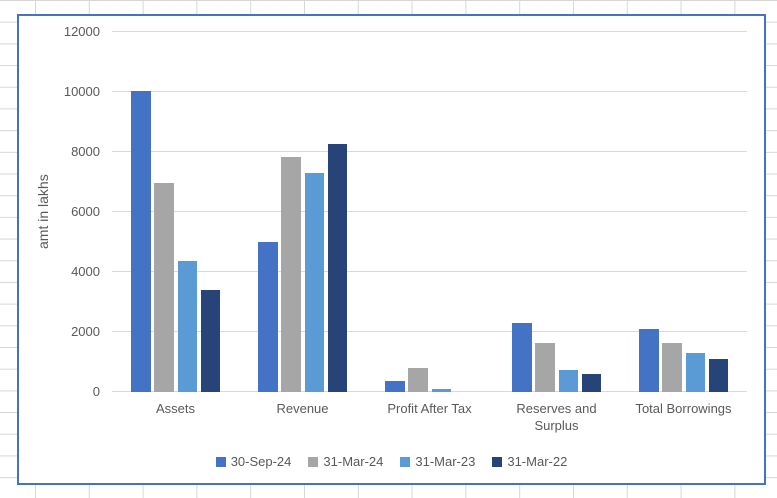  What do you see at coordinates (96, 391) in the screenshot?
I see `y-tick-label: 0` at bounding box center [96, 391].